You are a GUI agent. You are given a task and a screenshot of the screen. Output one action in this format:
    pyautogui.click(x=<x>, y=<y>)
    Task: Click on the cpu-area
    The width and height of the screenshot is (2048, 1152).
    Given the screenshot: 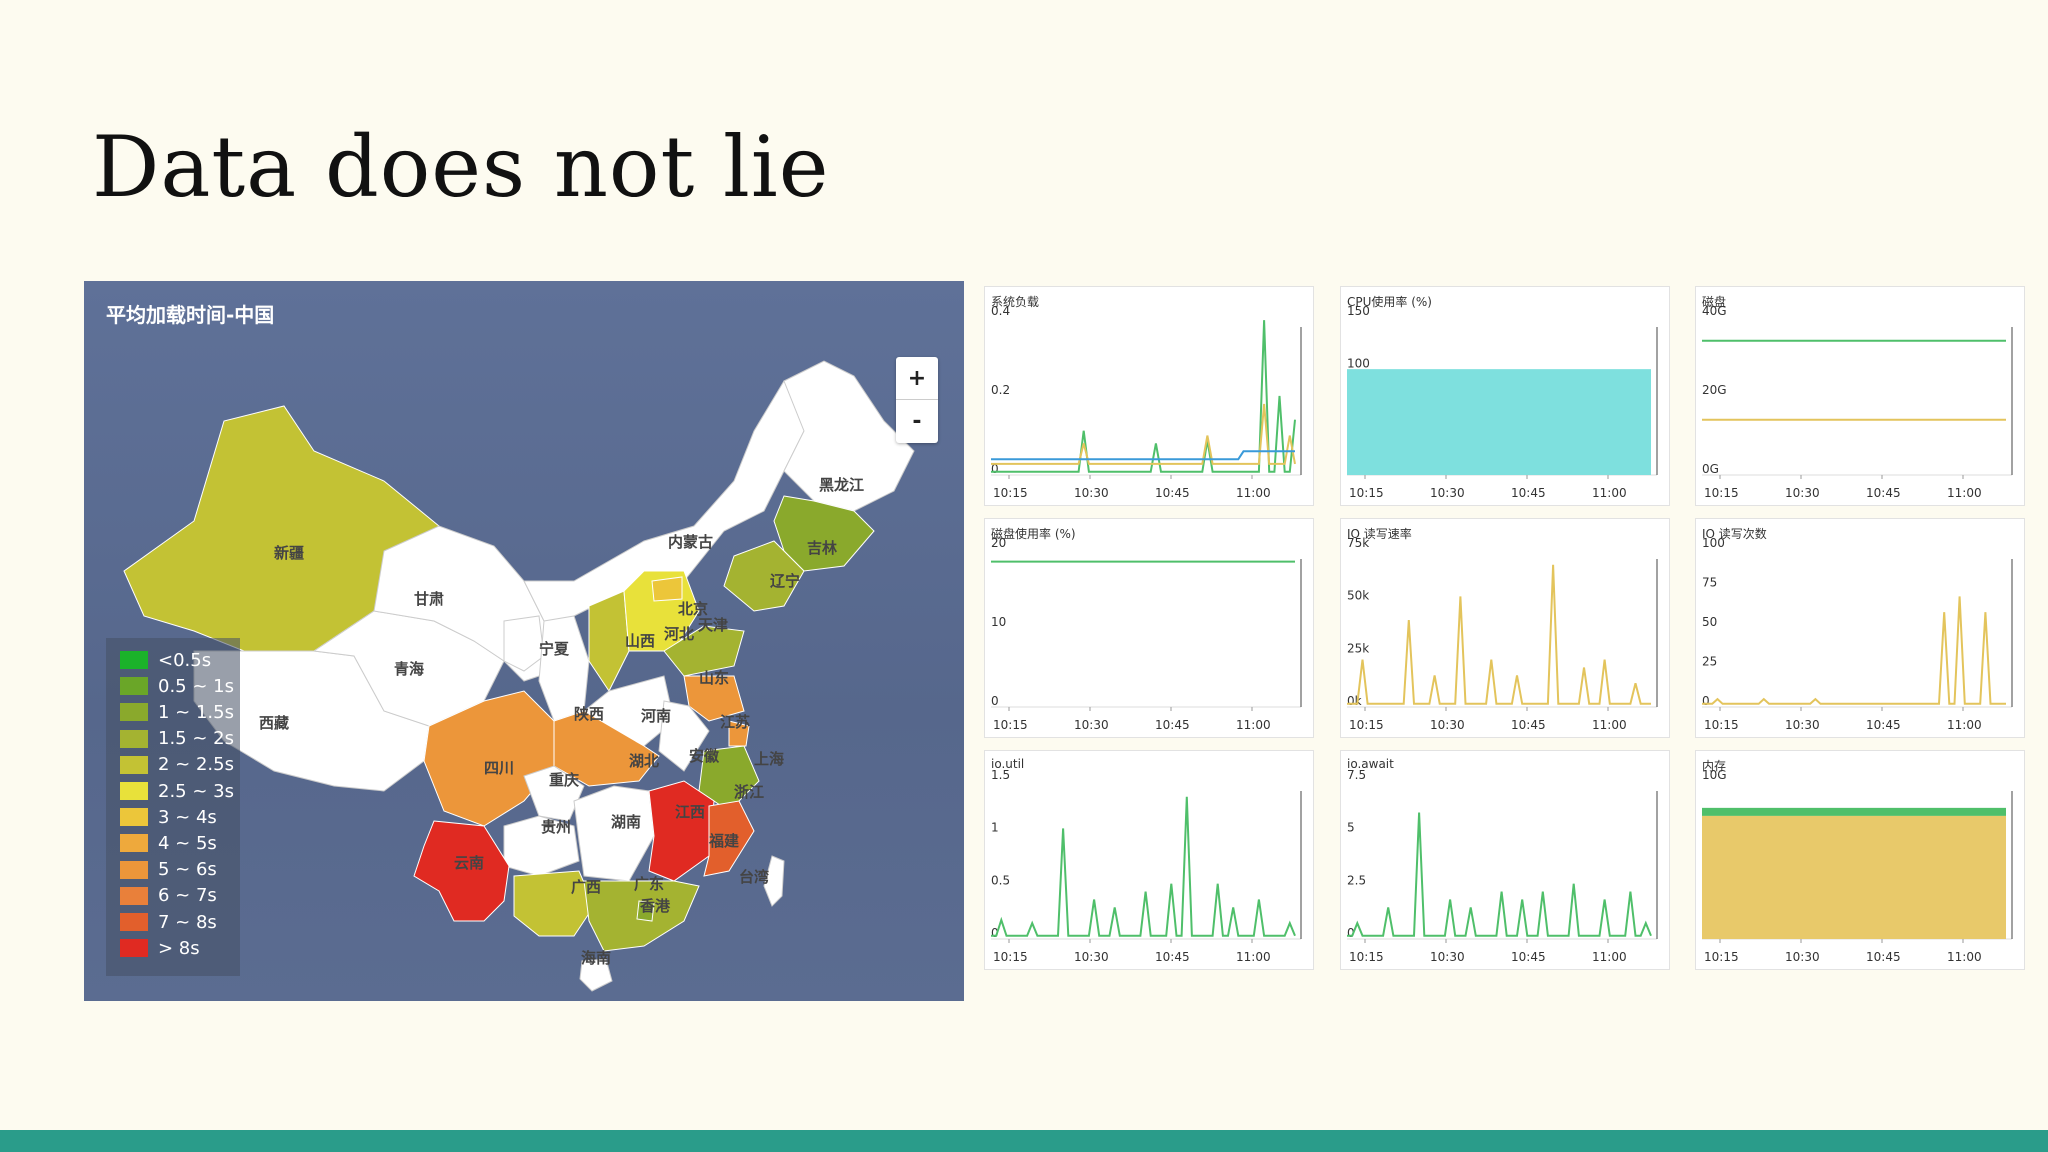 What is the action you would take?
    pyautogui.click(x=1499, y=422)
    